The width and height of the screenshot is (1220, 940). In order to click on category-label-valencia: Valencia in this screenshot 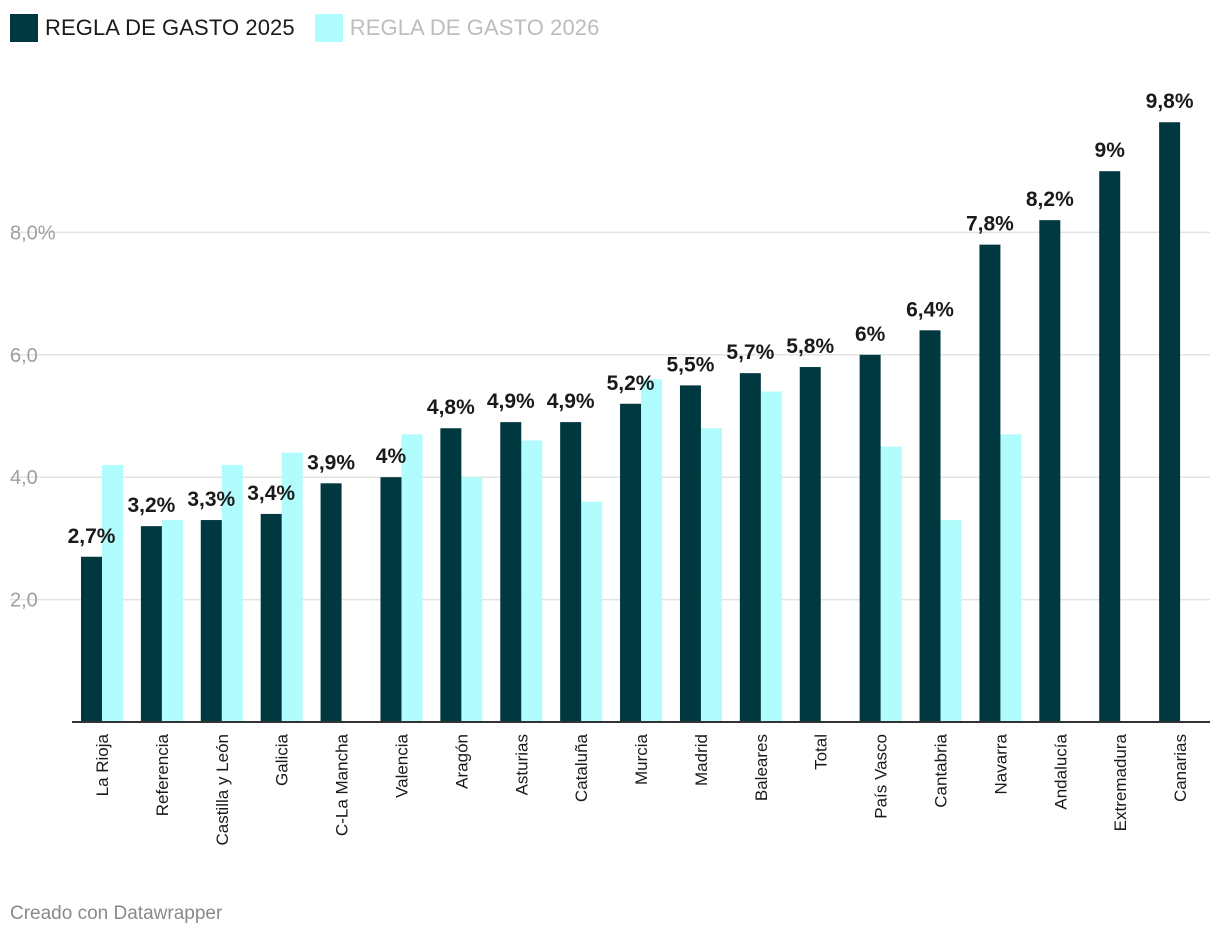, I will do `click(401, 765)`.